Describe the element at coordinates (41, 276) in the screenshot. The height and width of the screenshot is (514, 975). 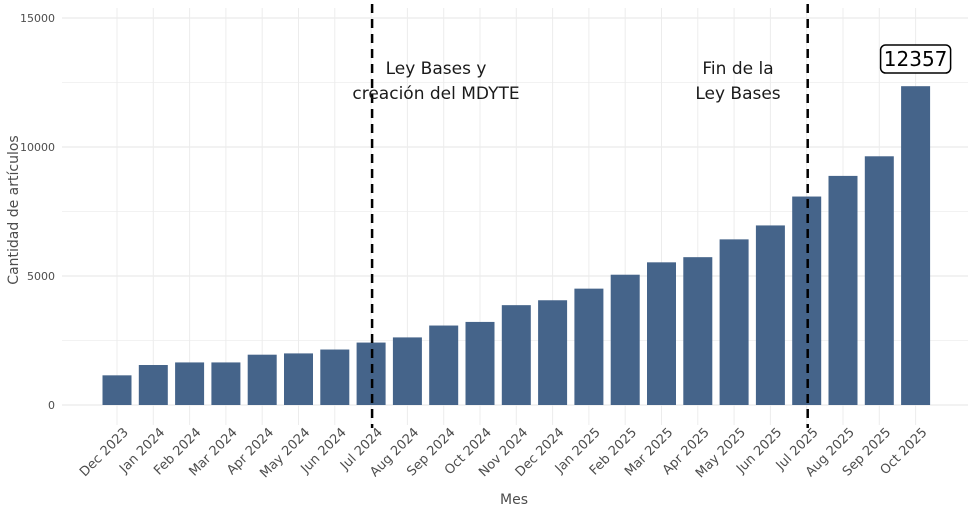
I see `y-tick-label: 5000` at that location.